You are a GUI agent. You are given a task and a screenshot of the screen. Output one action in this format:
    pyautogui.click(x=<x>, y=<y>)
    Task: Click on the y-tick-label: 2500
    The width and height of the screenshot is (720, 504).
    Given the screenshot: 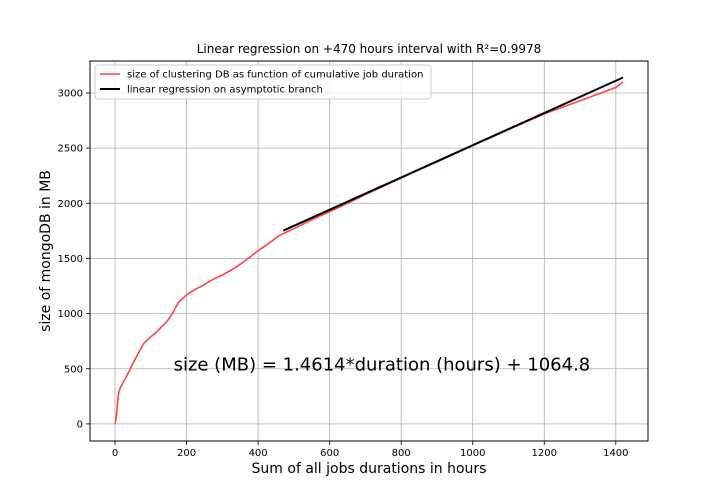 What is the action you would take?
    pyautogui.click(x=70, y=149)
    